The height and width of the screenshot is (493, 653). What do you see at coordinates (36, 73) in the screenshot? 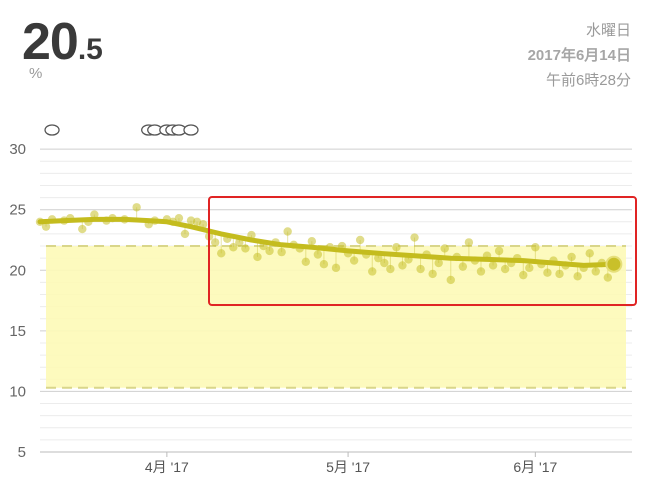
I see `value-unit: %` at bounding box center [36, 73].